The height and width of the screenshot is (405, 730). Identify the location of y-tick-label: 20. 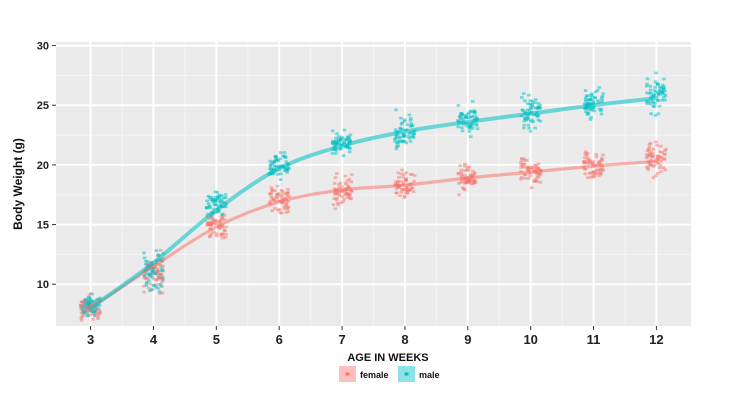
(43, 166).